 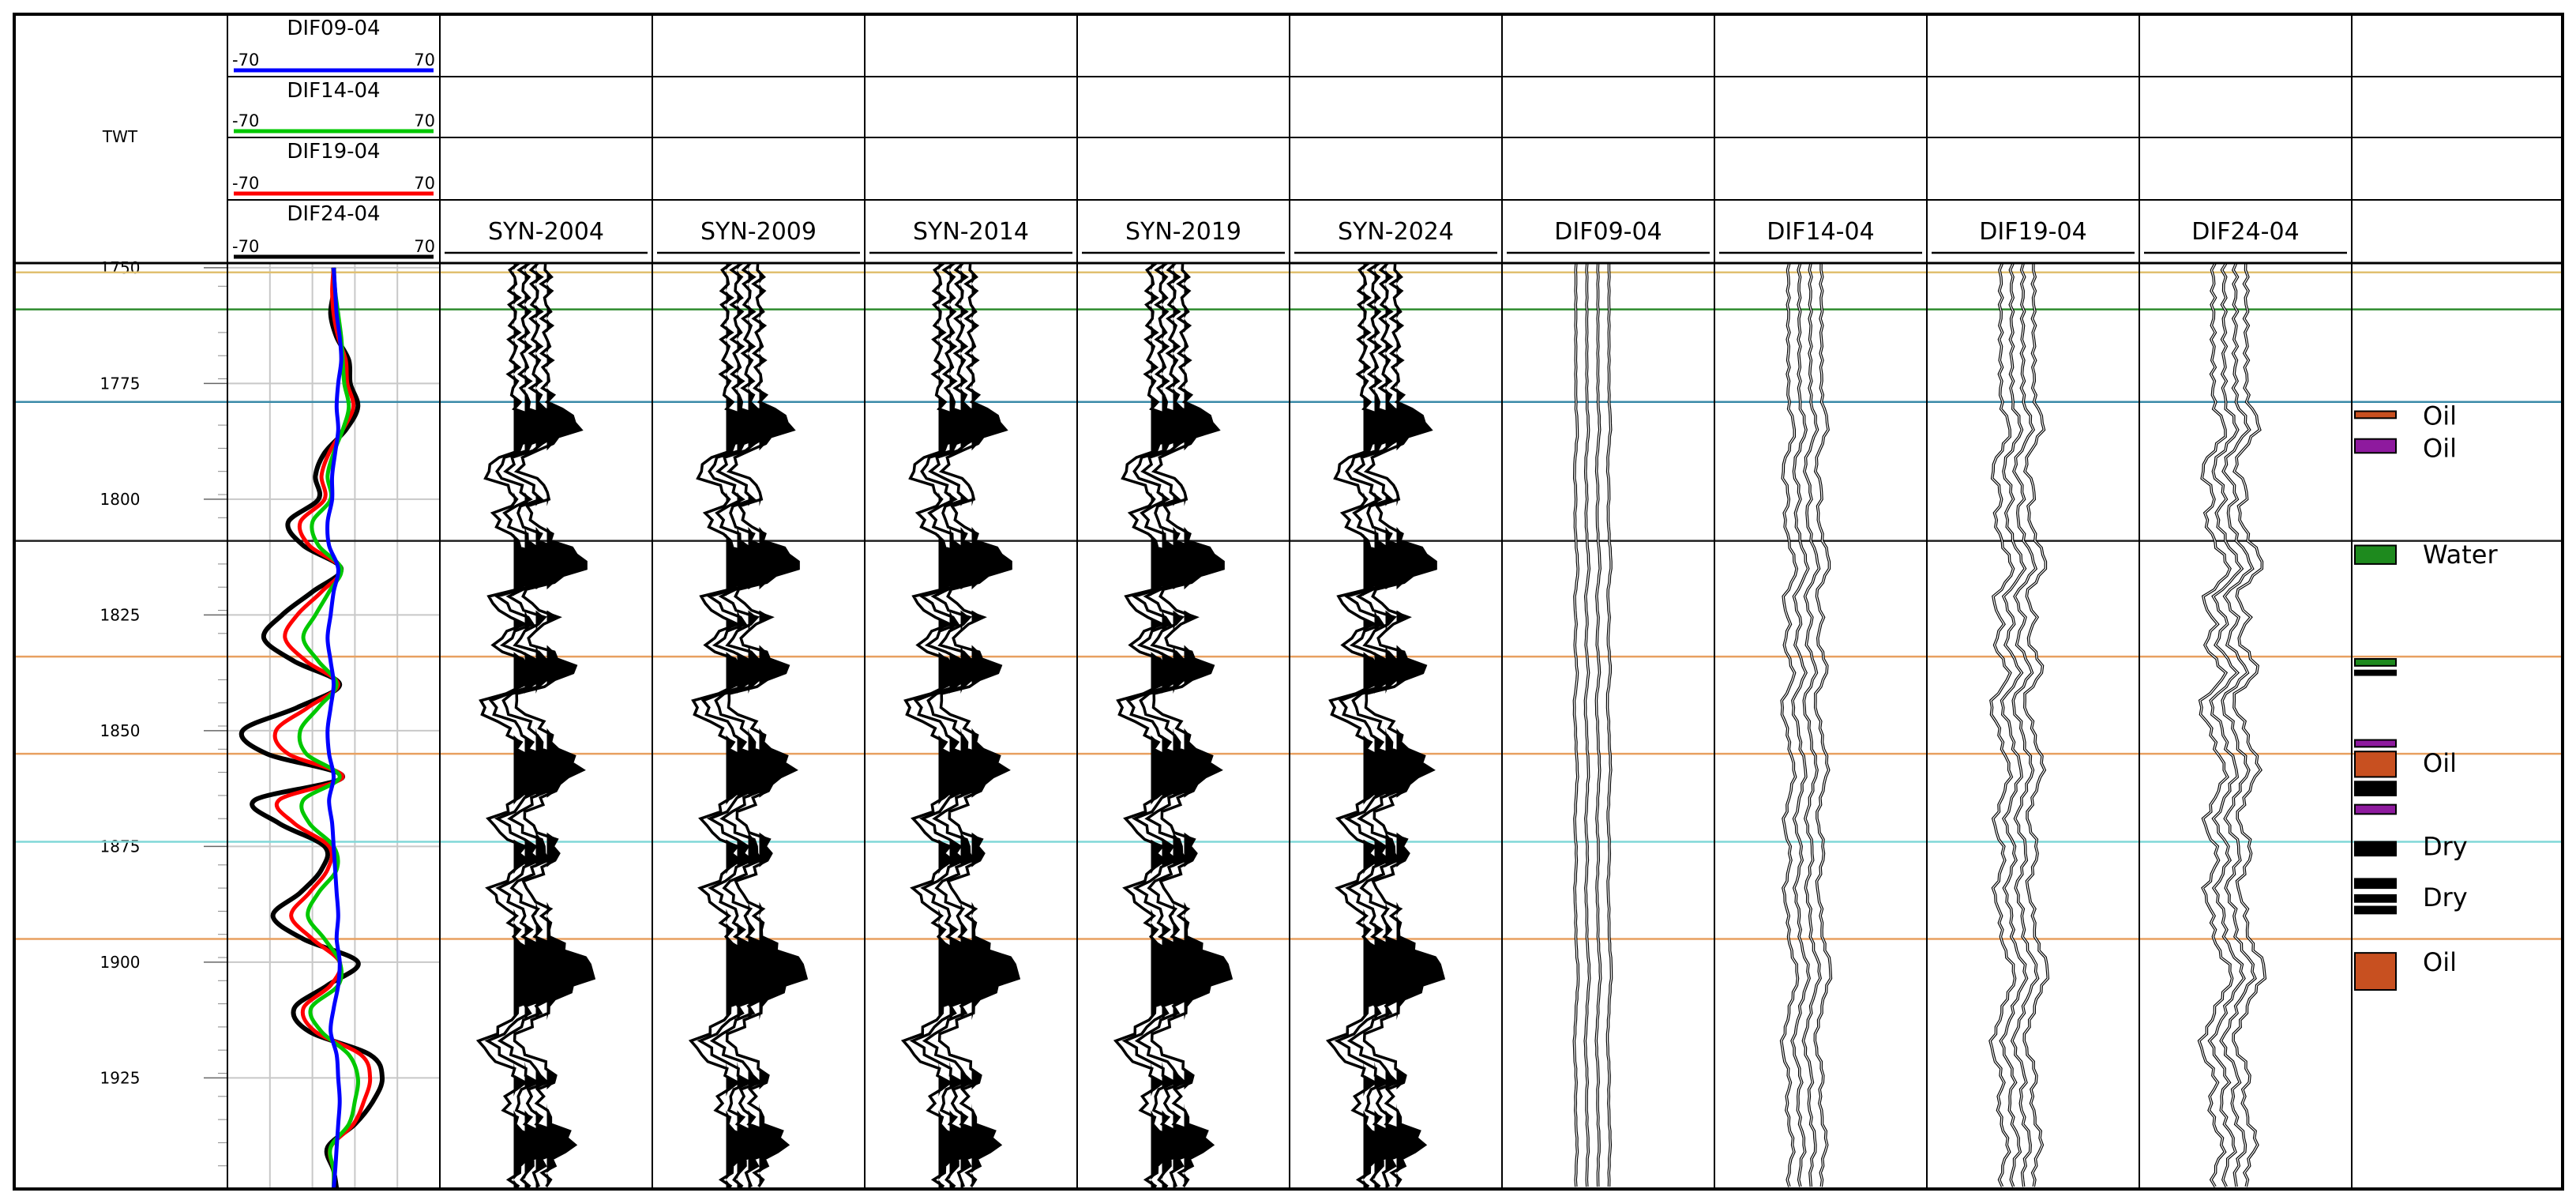 I want to click on seismic-track-title: DIF09-04, so click(x=1608, y=232).